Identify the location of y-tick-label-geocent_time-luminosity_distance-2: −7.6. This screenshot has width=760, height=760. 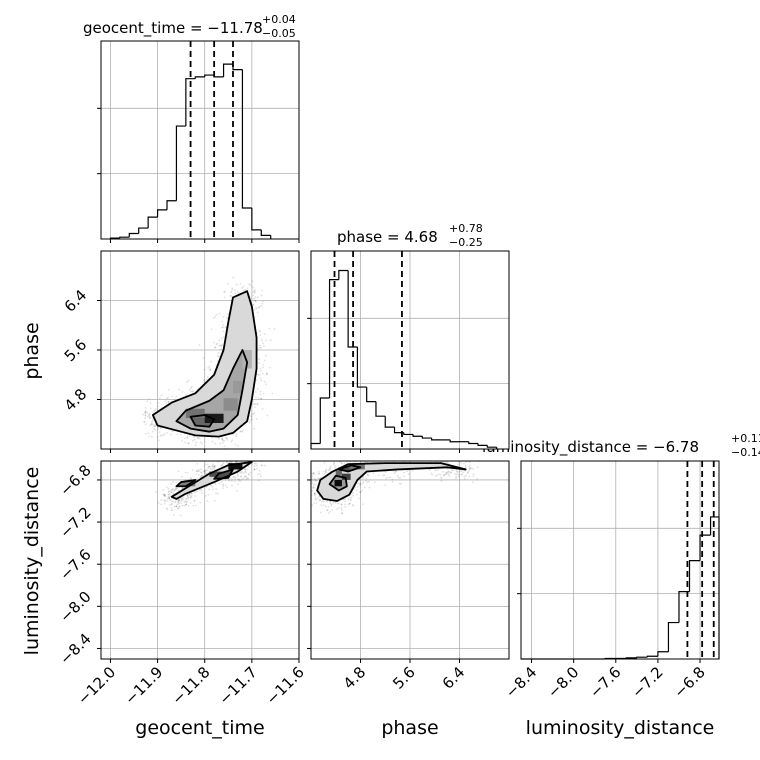
(75, 564).